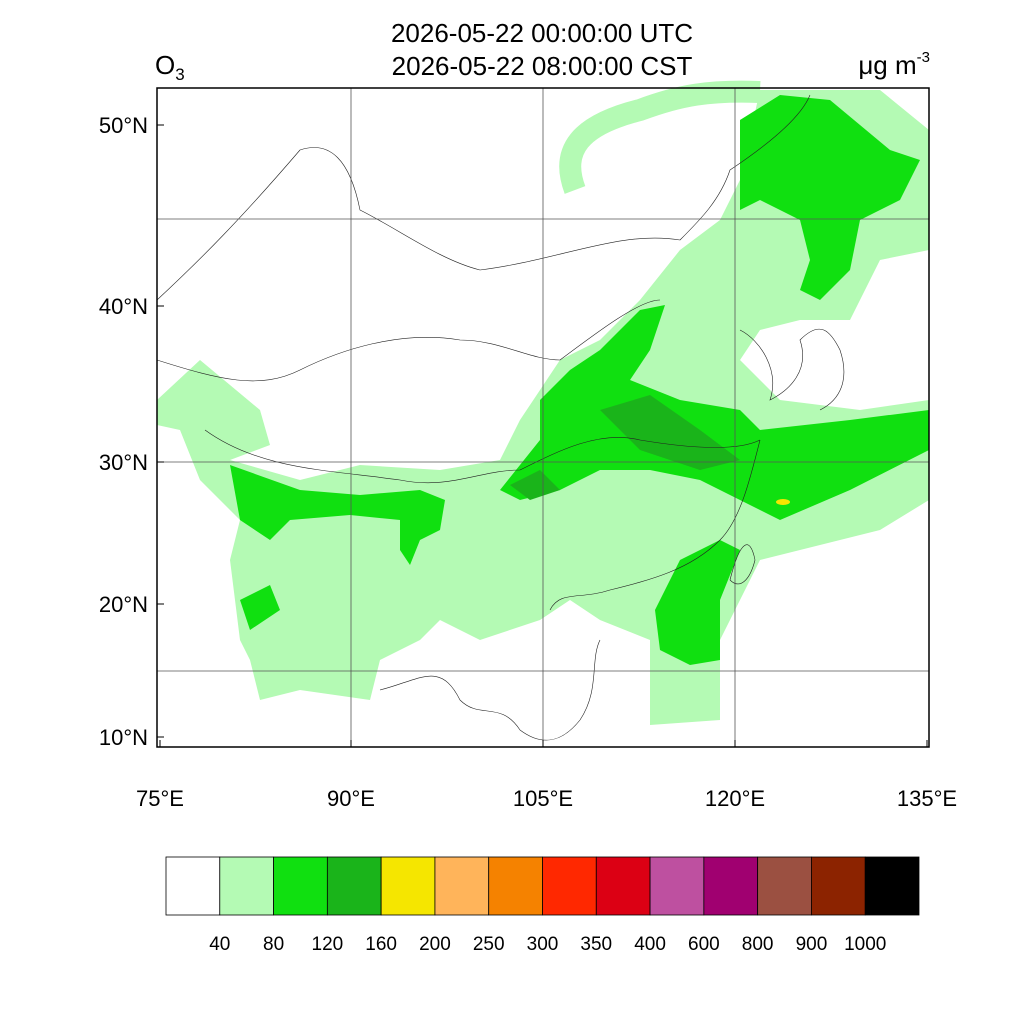 This screenshot has height=1029, width=1024. What do you see at coordinates (735, 798) in the screenshot?
I see `x-tick-label: 120°E` at bounding box center [735, 798].